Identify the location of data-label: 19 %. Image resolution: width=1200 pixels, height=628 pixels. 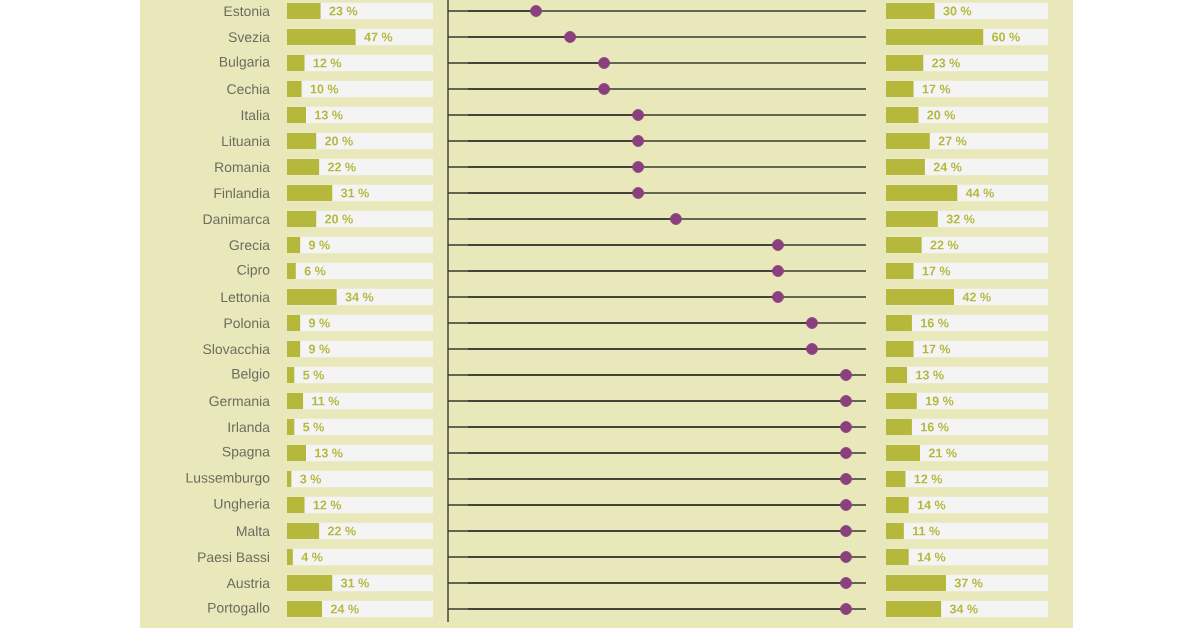
(939, 401).